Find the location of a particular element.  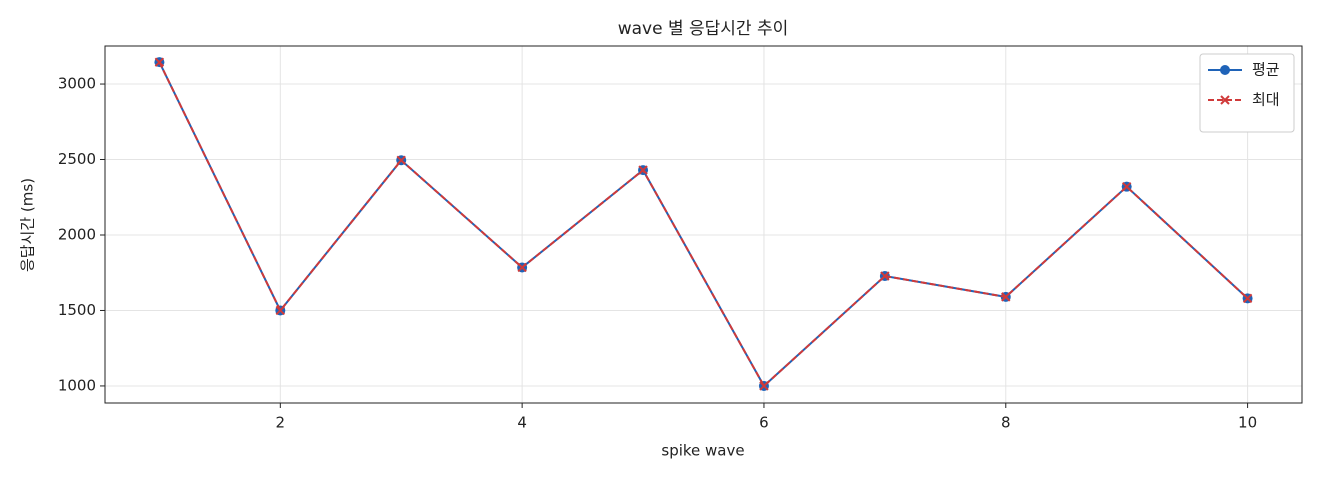

y-axis-label: 응답시간 (ms) is located at coordinates (28, 225).